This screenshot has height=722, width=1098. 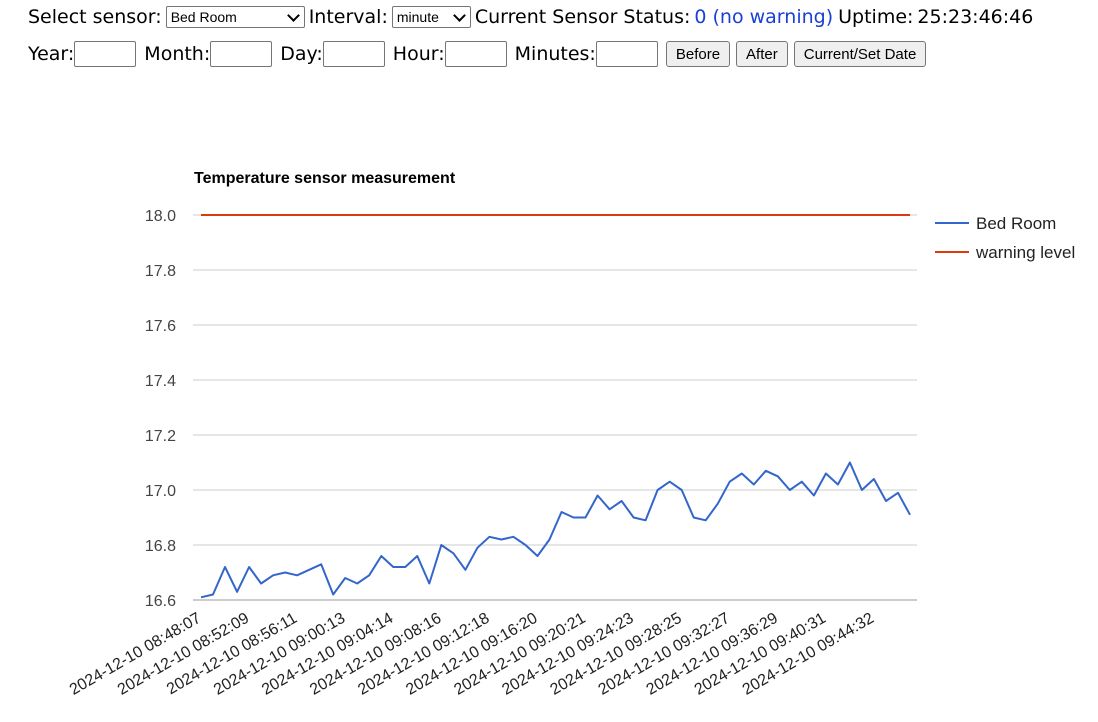 I want to click on year-input, so click(x=105, y=54).